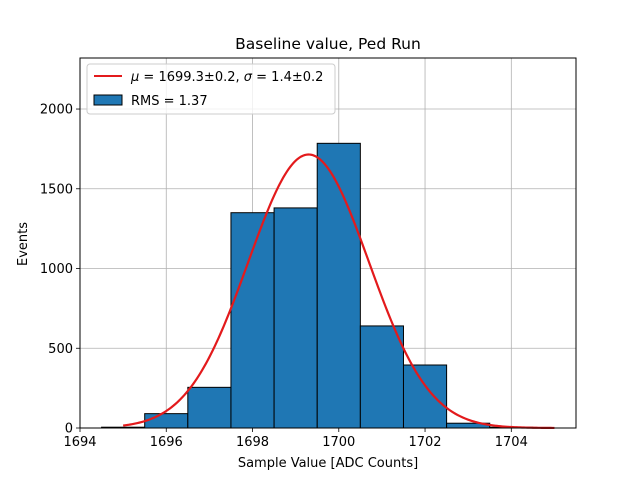  I want to click on y-axis-label: Events, so click(23, 244).